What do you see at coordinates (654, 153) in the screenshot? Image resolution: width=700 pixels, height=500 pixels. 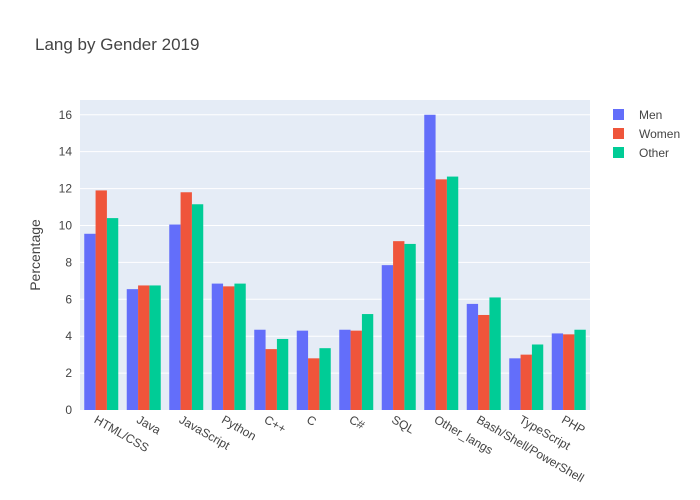 I see `legend-label-other: Other` at bounding box center [654, 153].